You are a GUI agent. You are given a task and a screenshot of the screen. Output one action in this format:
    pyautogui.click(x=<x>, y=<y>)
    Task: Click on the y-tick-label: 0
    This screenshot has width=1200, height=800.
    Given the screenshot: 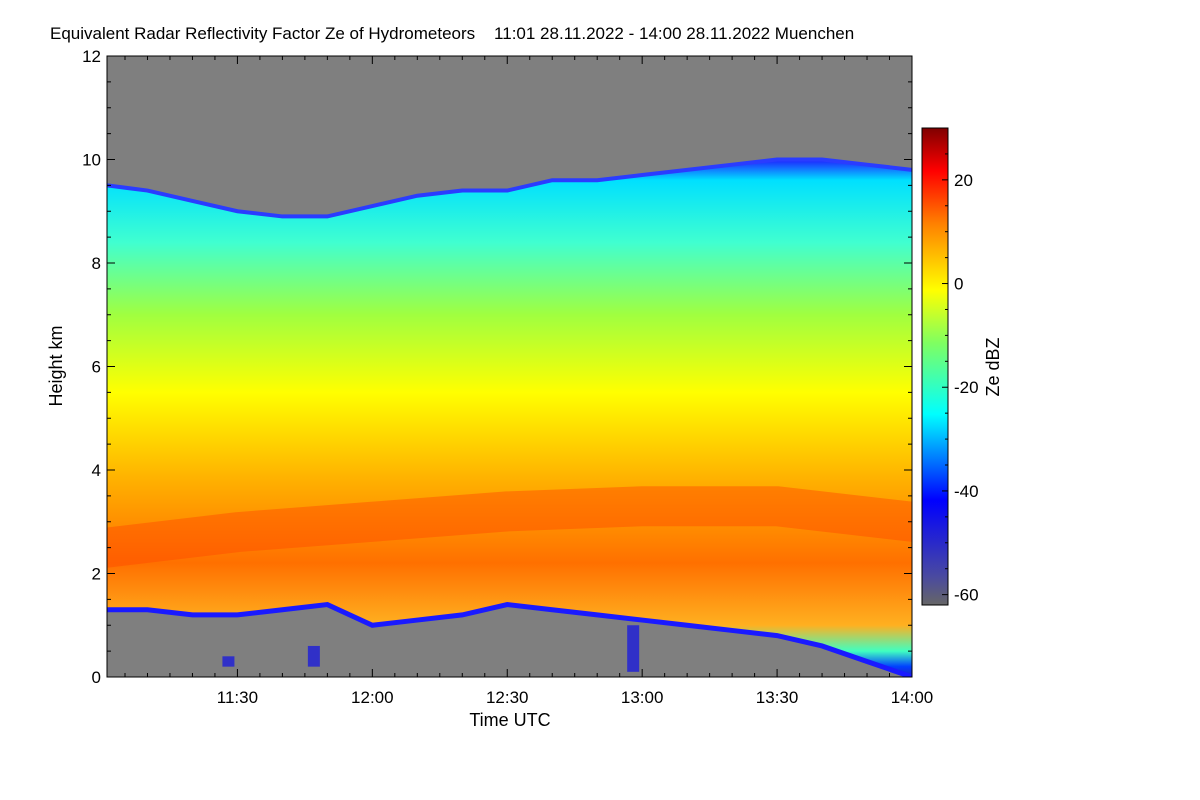 What is the action you would take?
    pyautogui.click(x=96, y=677)
    